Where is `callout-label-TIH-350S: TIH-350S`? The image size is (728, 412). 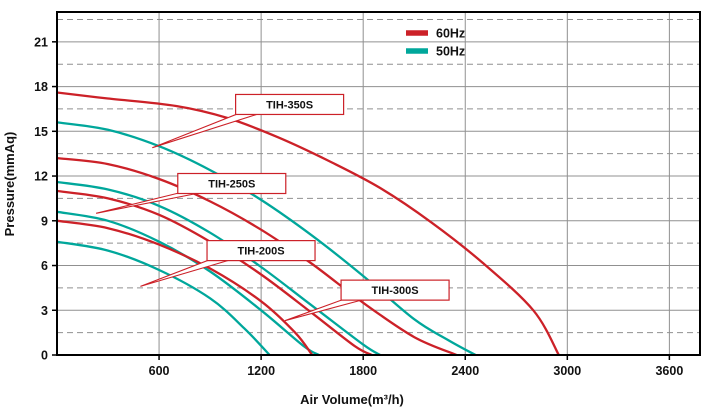 callout-label-TIH-350S: TIH-350S is located at coordinates (289, 105).